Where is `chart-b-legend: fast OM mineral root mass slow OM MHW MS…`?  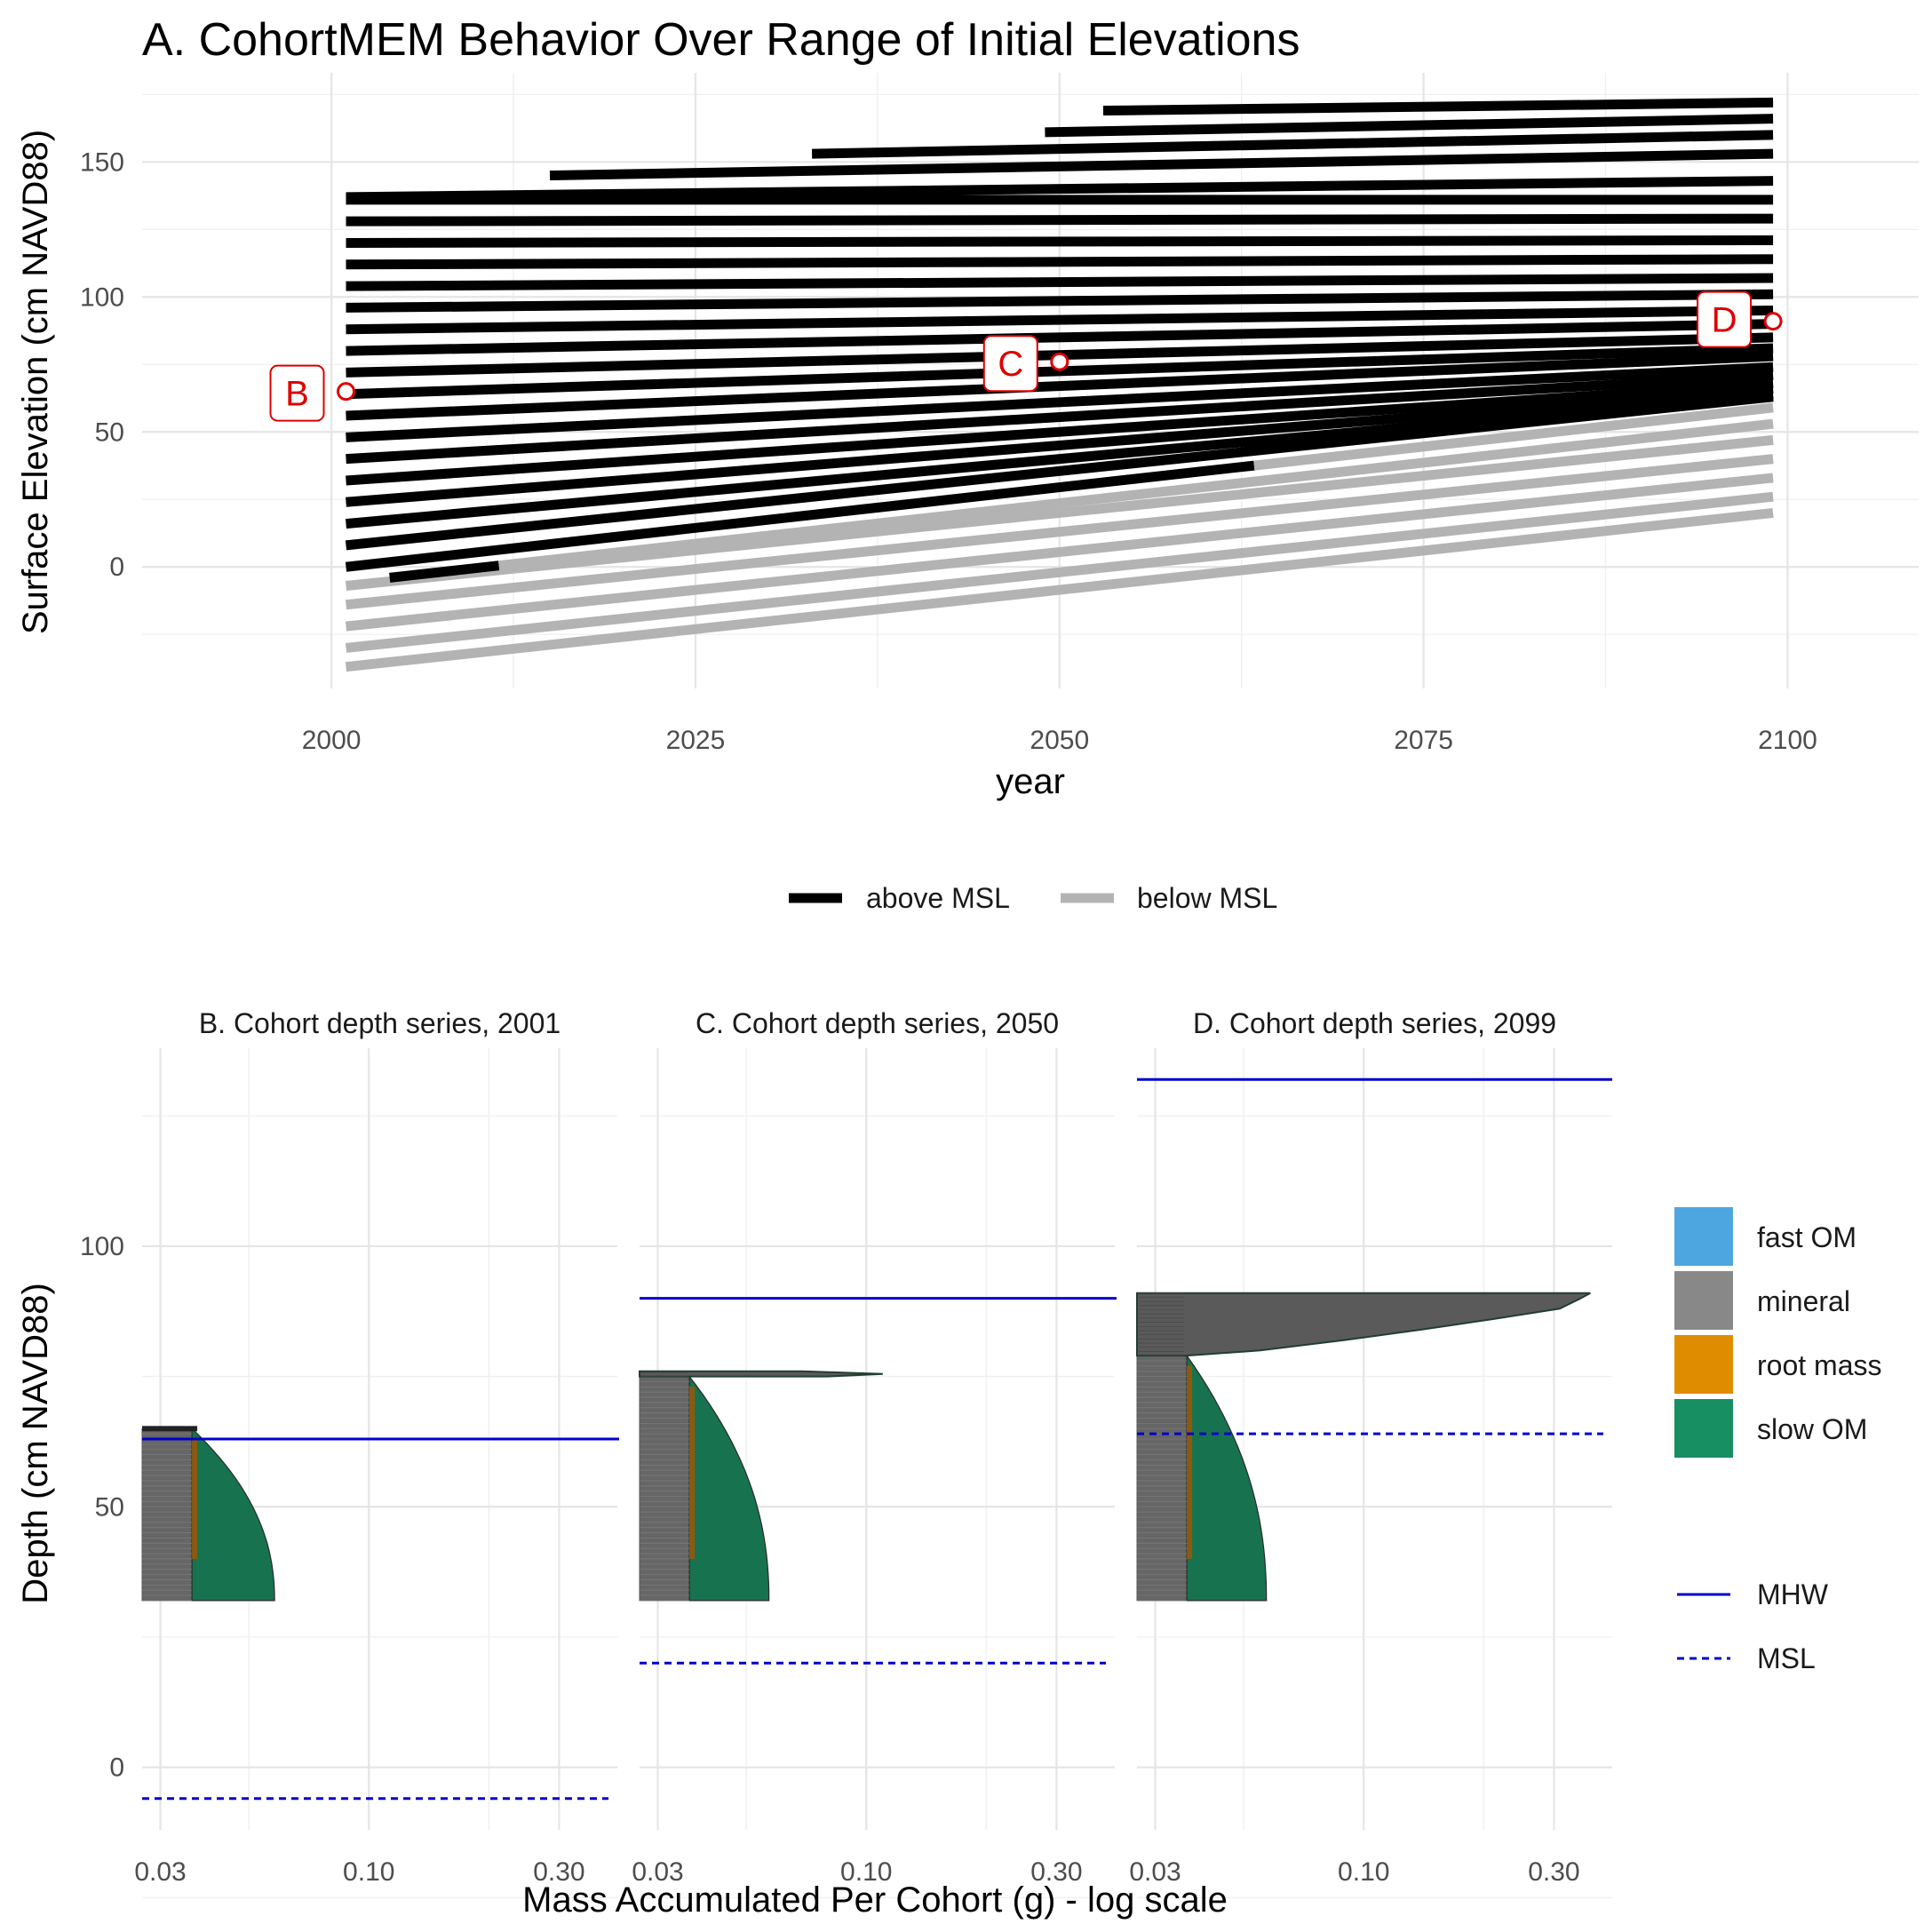 chart-b-legend: fast OM mineral root mass slow OM MHW MS… is located at coordinates (1777, 1439).